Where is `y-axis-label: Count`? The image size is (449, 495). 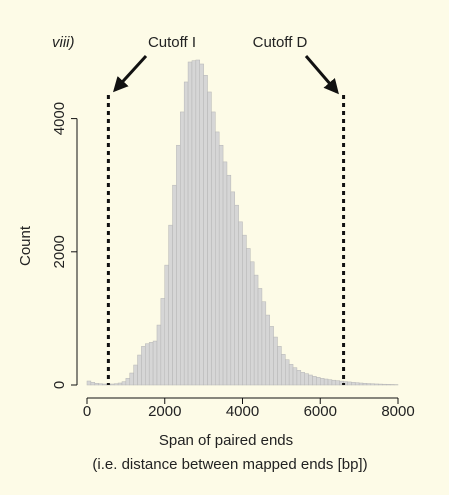
y-axis-label: Count is located at coordinates (25, 245).